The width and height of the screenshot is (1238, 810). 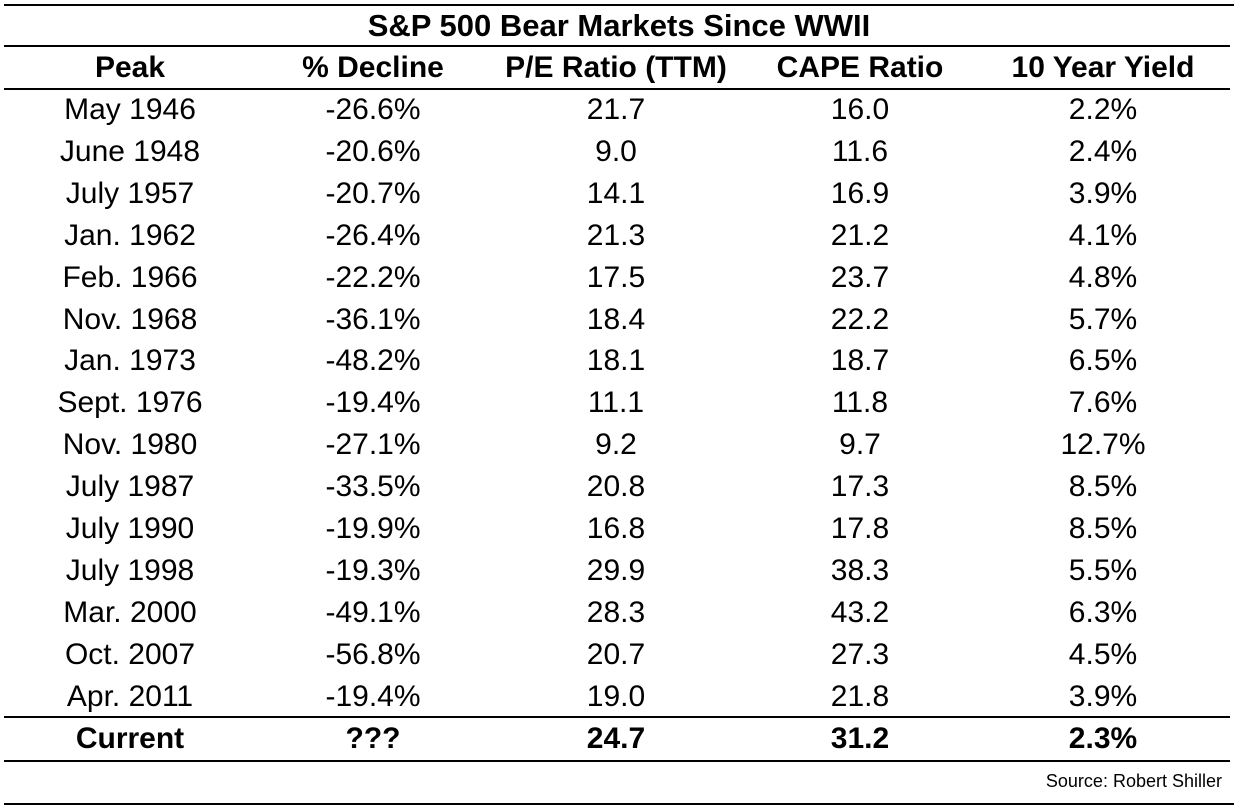 I want to click on cell-pe-ratio: 20.7, so click(x=616, y=654).